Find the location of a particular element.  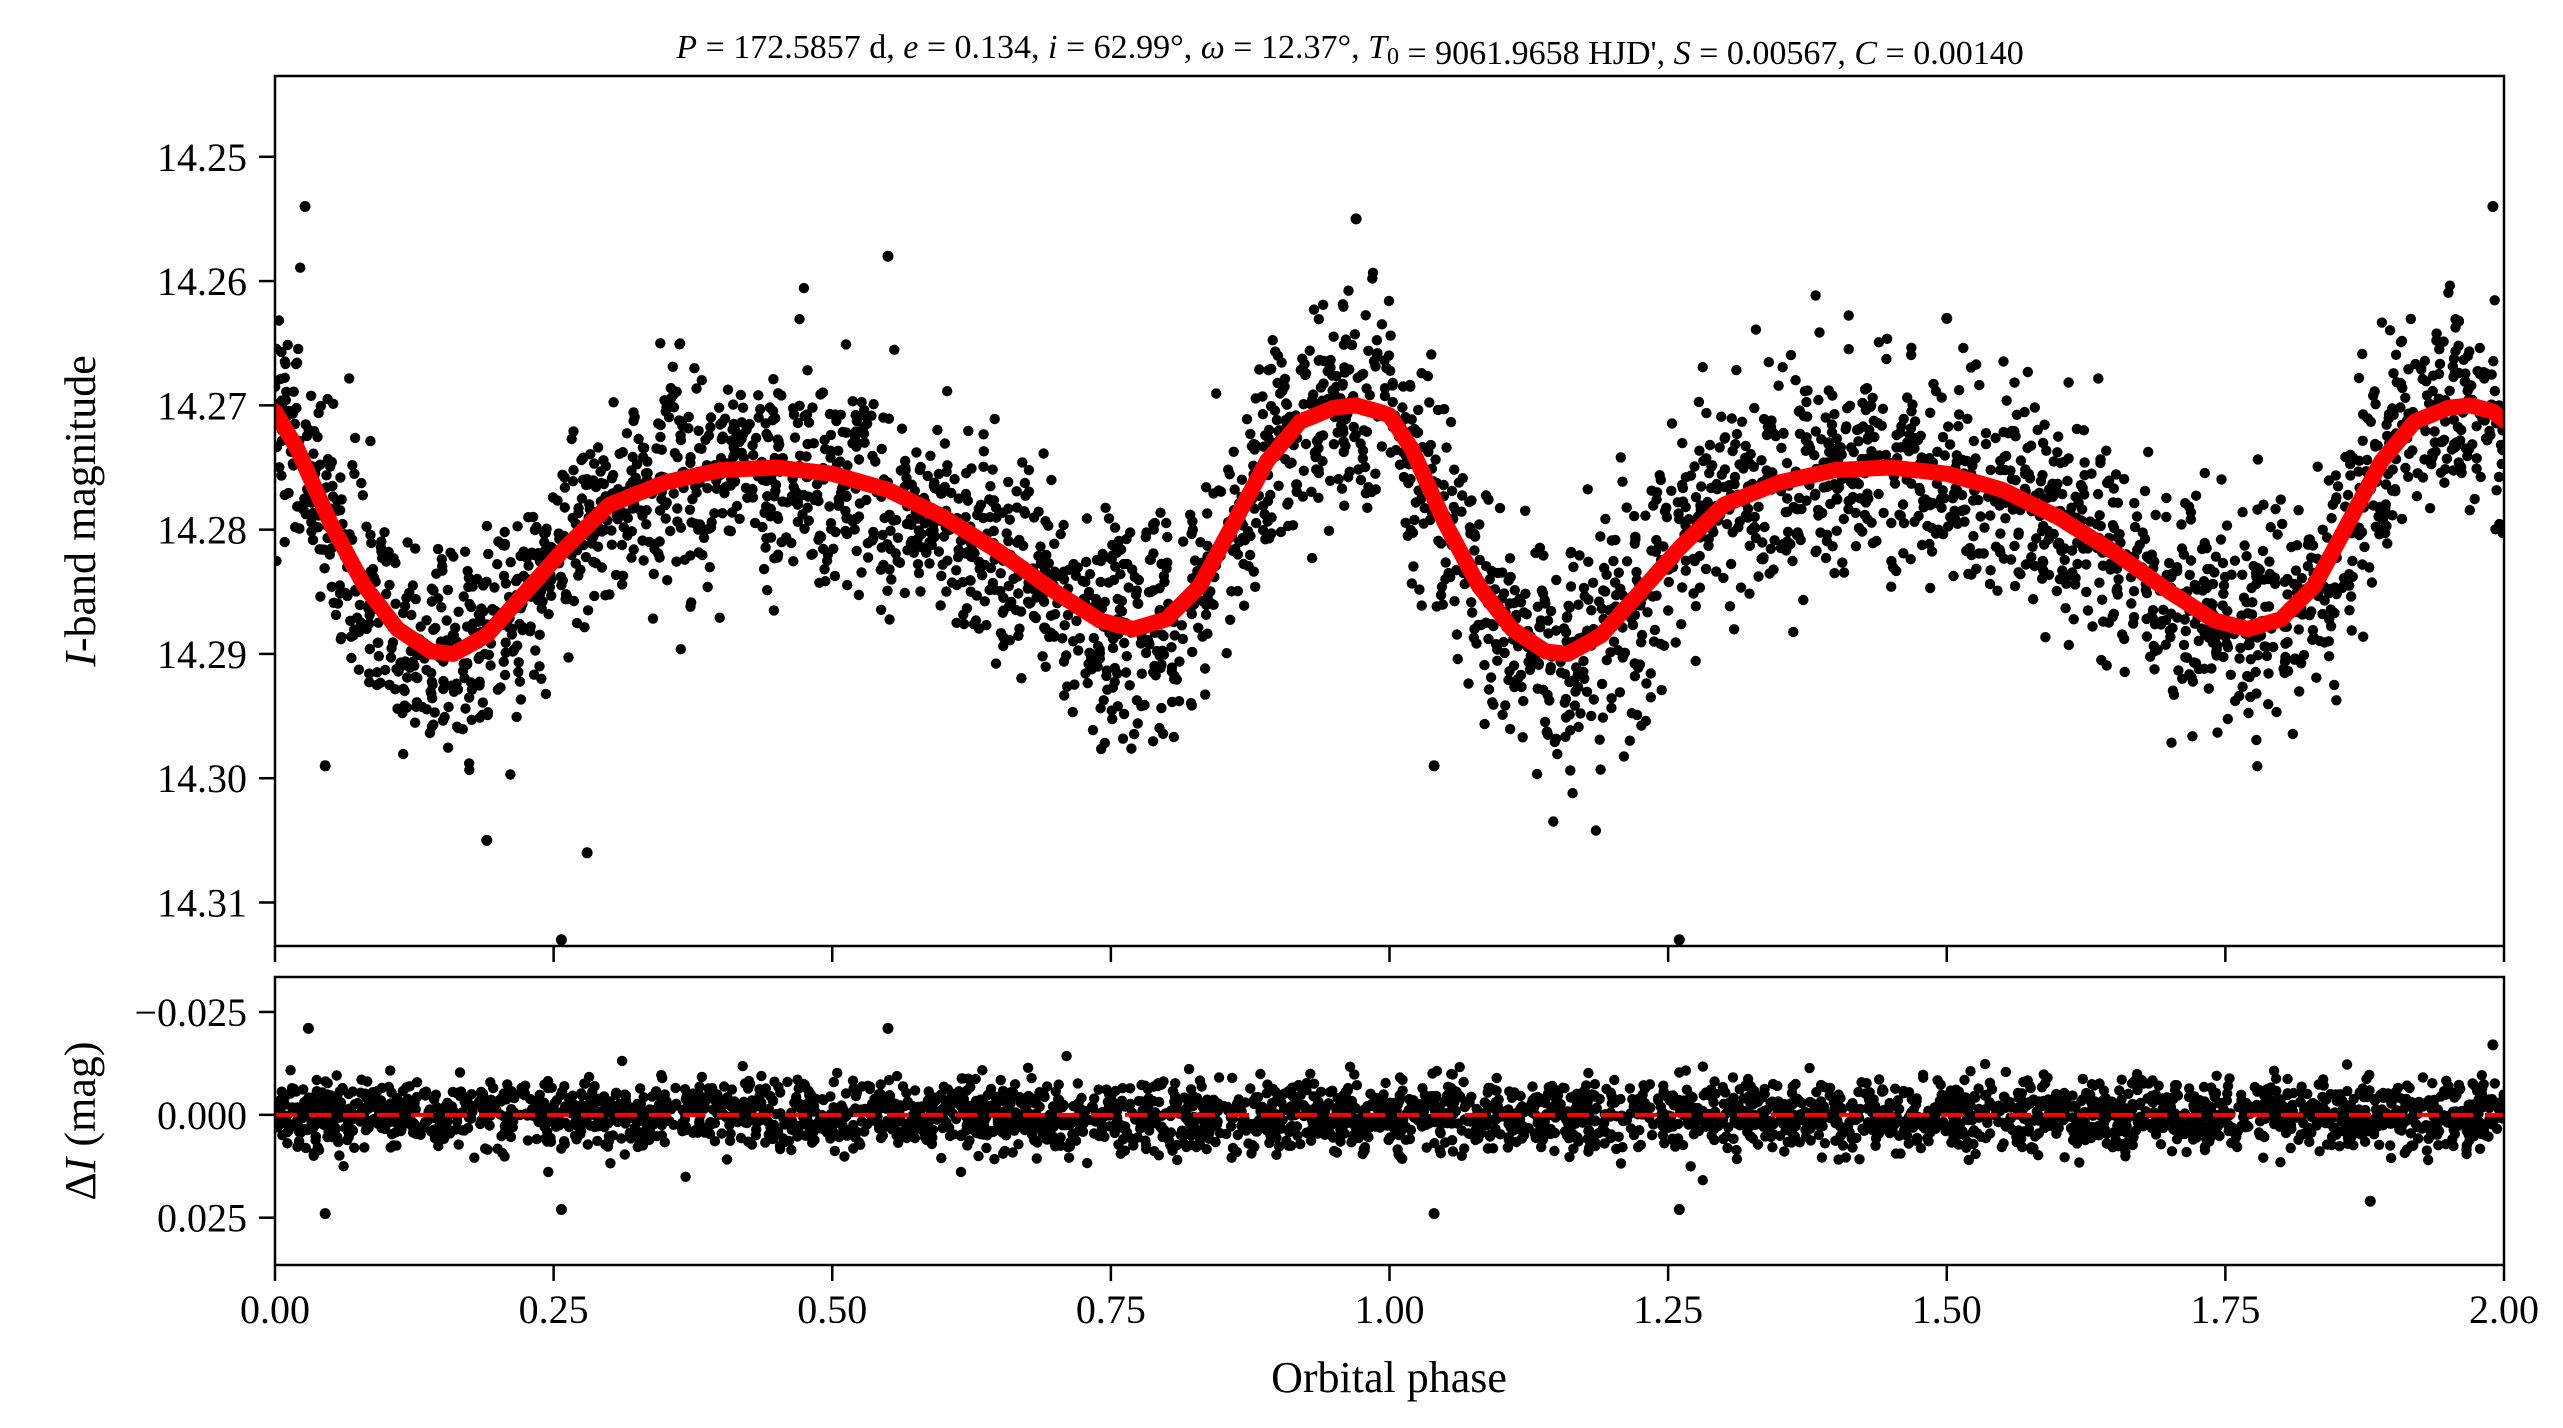

top-x-axis-ticks is located at coordinates (1389, 954).